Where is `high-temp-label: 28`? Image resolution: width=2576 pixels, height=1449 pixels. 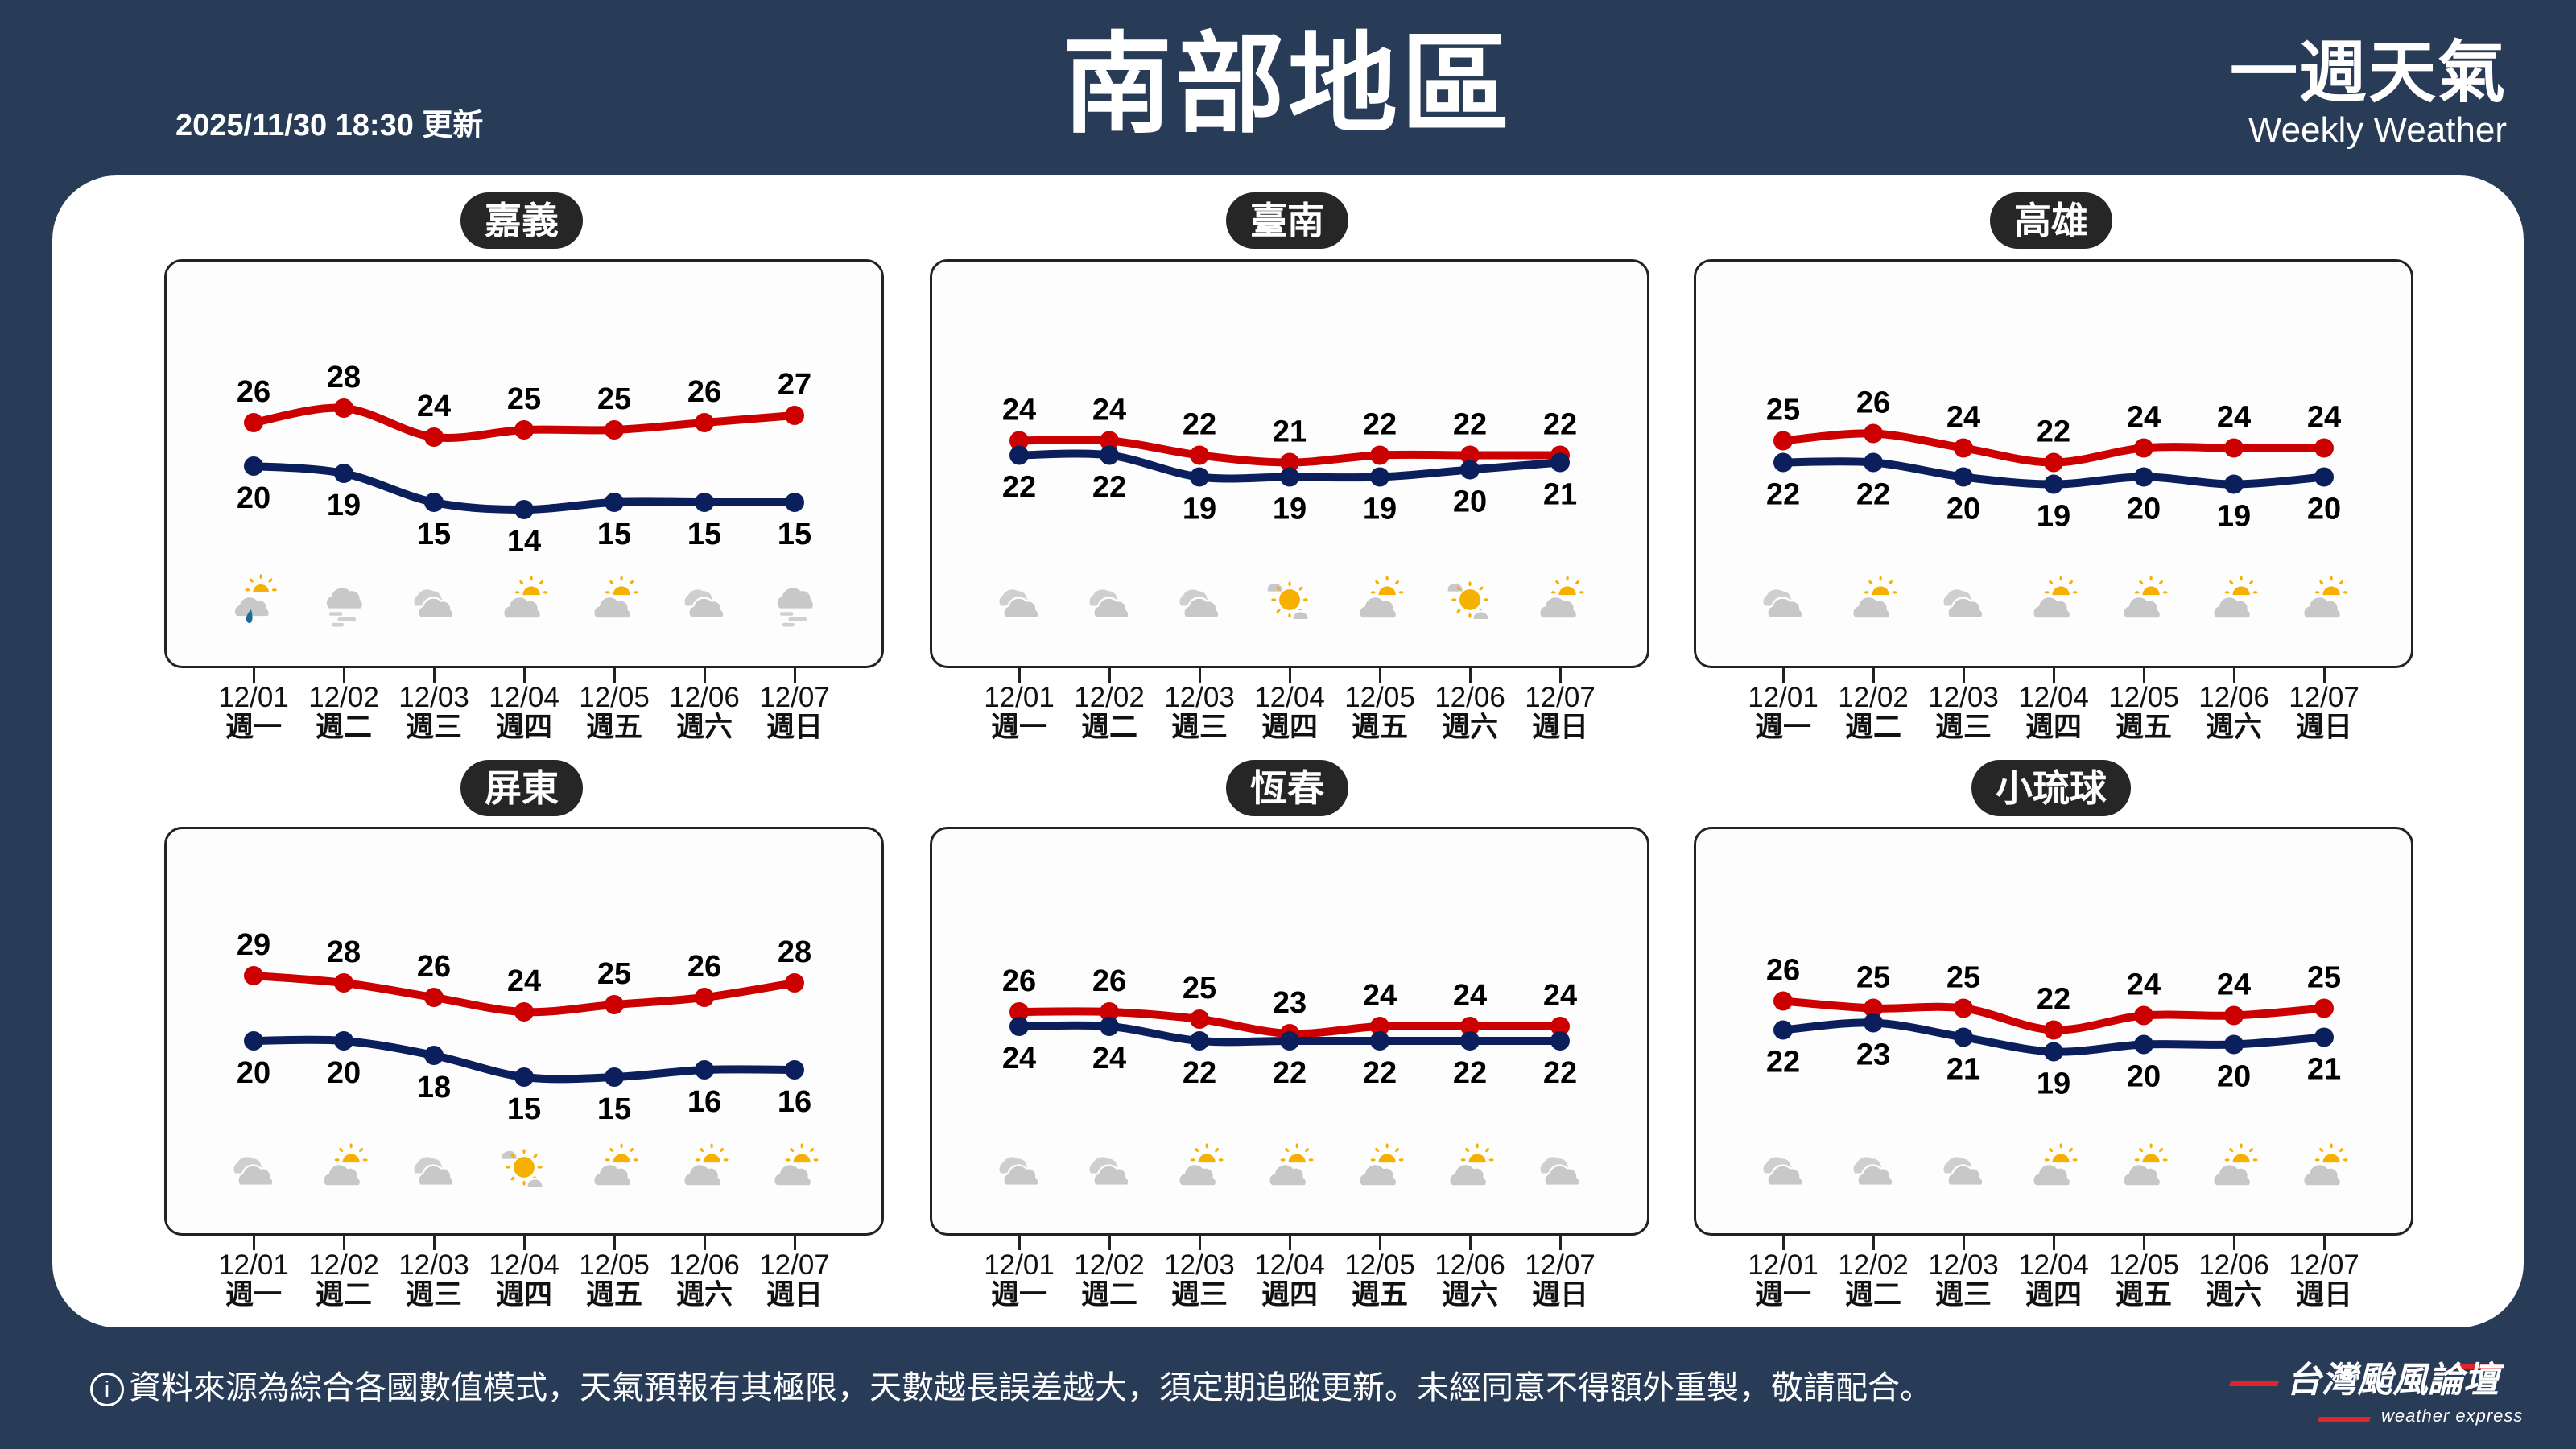 high-temp-label: 28 is located at coordinates (344, 952).